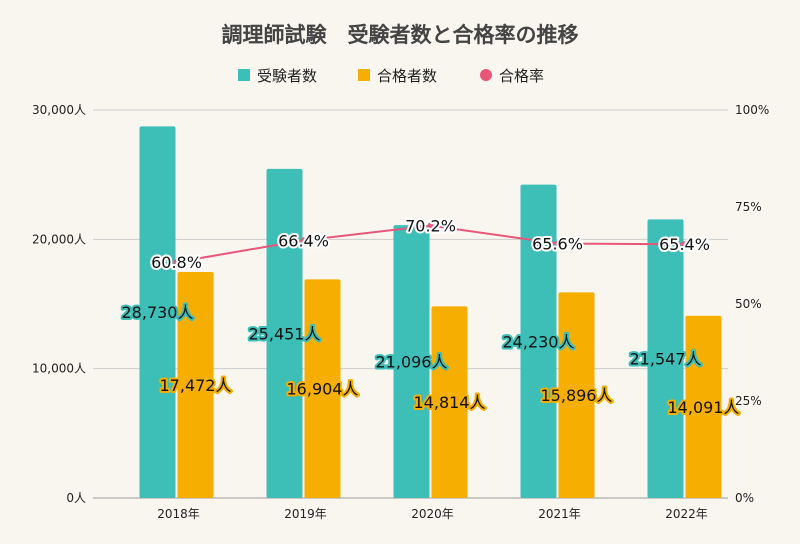  I want to click on bar-data-label: 14,814人, so click(450, 402).